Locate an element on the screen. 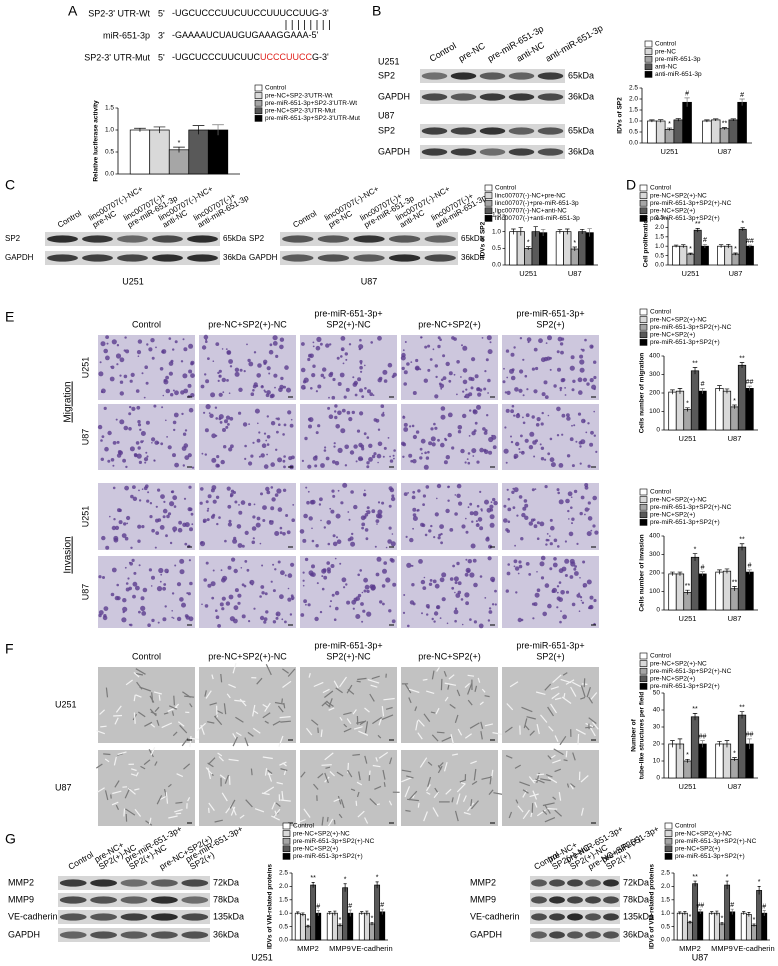  sequence-name: SP2-3' UTR-Wt is located at coordinates (119, 13).